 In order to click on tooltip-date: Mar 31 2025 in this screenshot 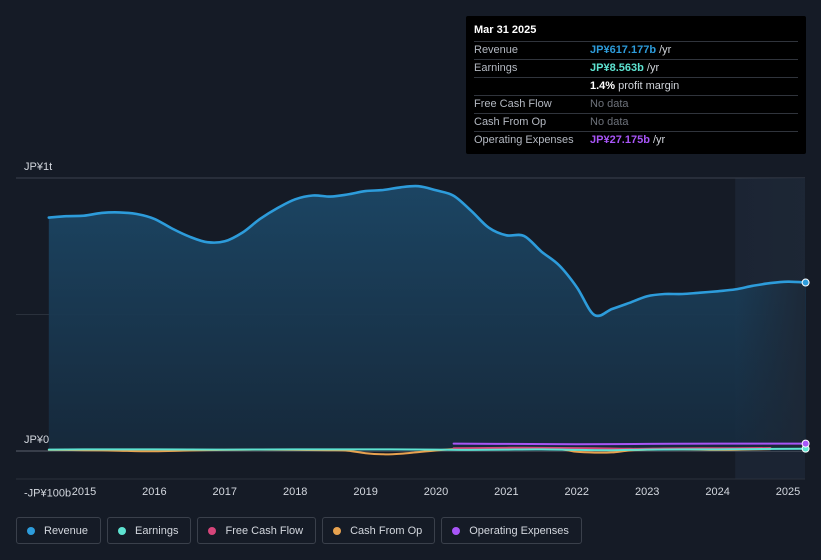, I will do `click(636, 33)`.